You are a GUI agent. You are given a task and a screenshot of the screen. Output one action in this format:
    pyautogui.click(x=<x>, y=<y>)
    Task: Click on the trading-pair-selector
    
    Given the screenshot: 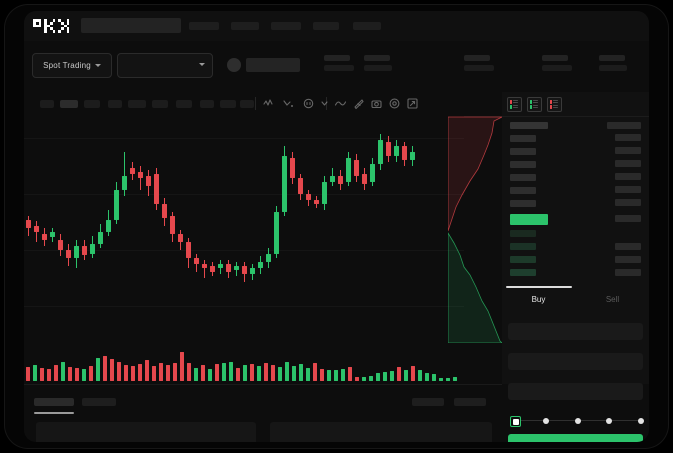 What is the action you would take?
    pyautogui.click(x=165, y=65)
    